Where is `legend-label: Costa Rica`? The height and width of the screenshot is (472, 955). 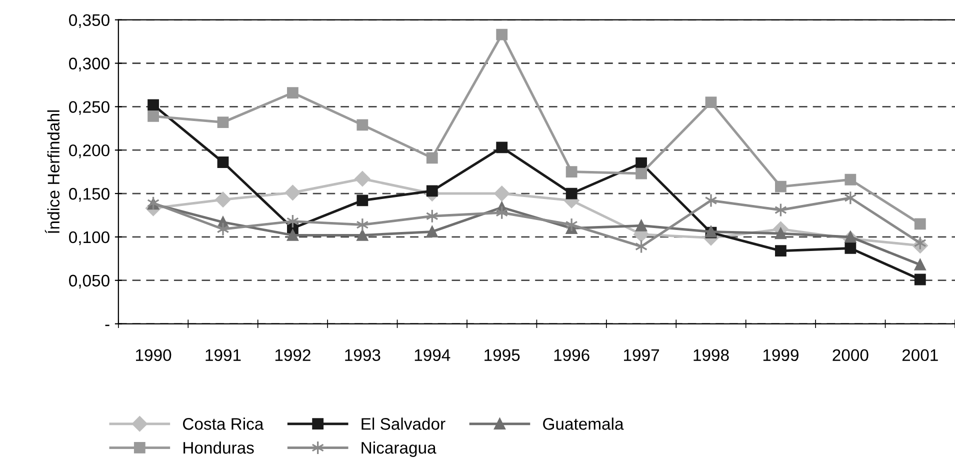
legend-label: Costa Rica is located at coordinates (223, 424).